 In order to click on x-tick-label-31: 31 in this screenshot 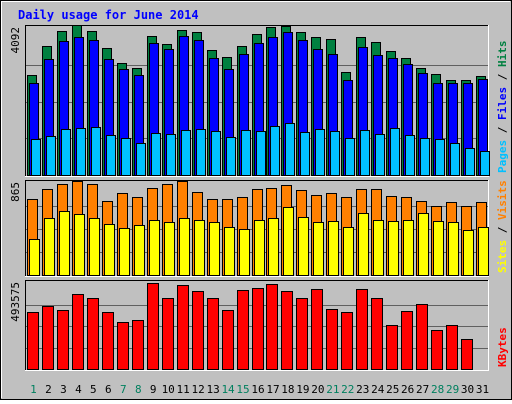, I will do `click(482, 389)`.